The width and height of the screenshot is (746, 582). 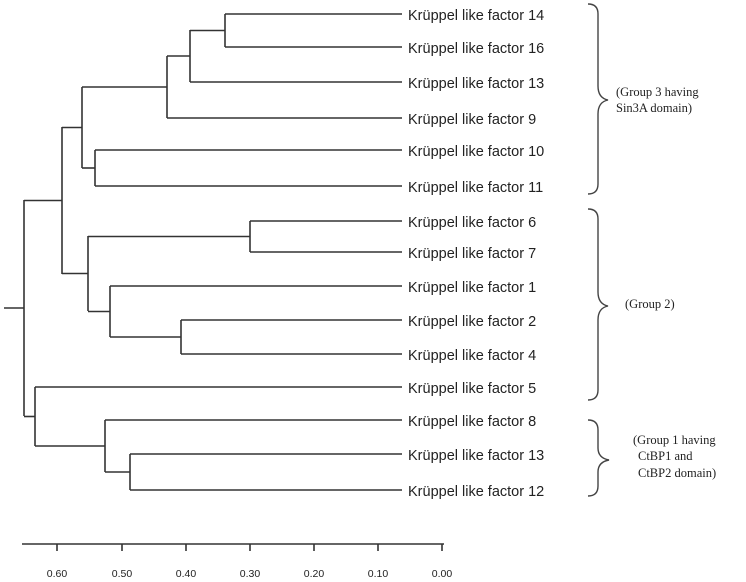 I want to click on axis-tick-label: 0.10, so click(x=378, y=574).